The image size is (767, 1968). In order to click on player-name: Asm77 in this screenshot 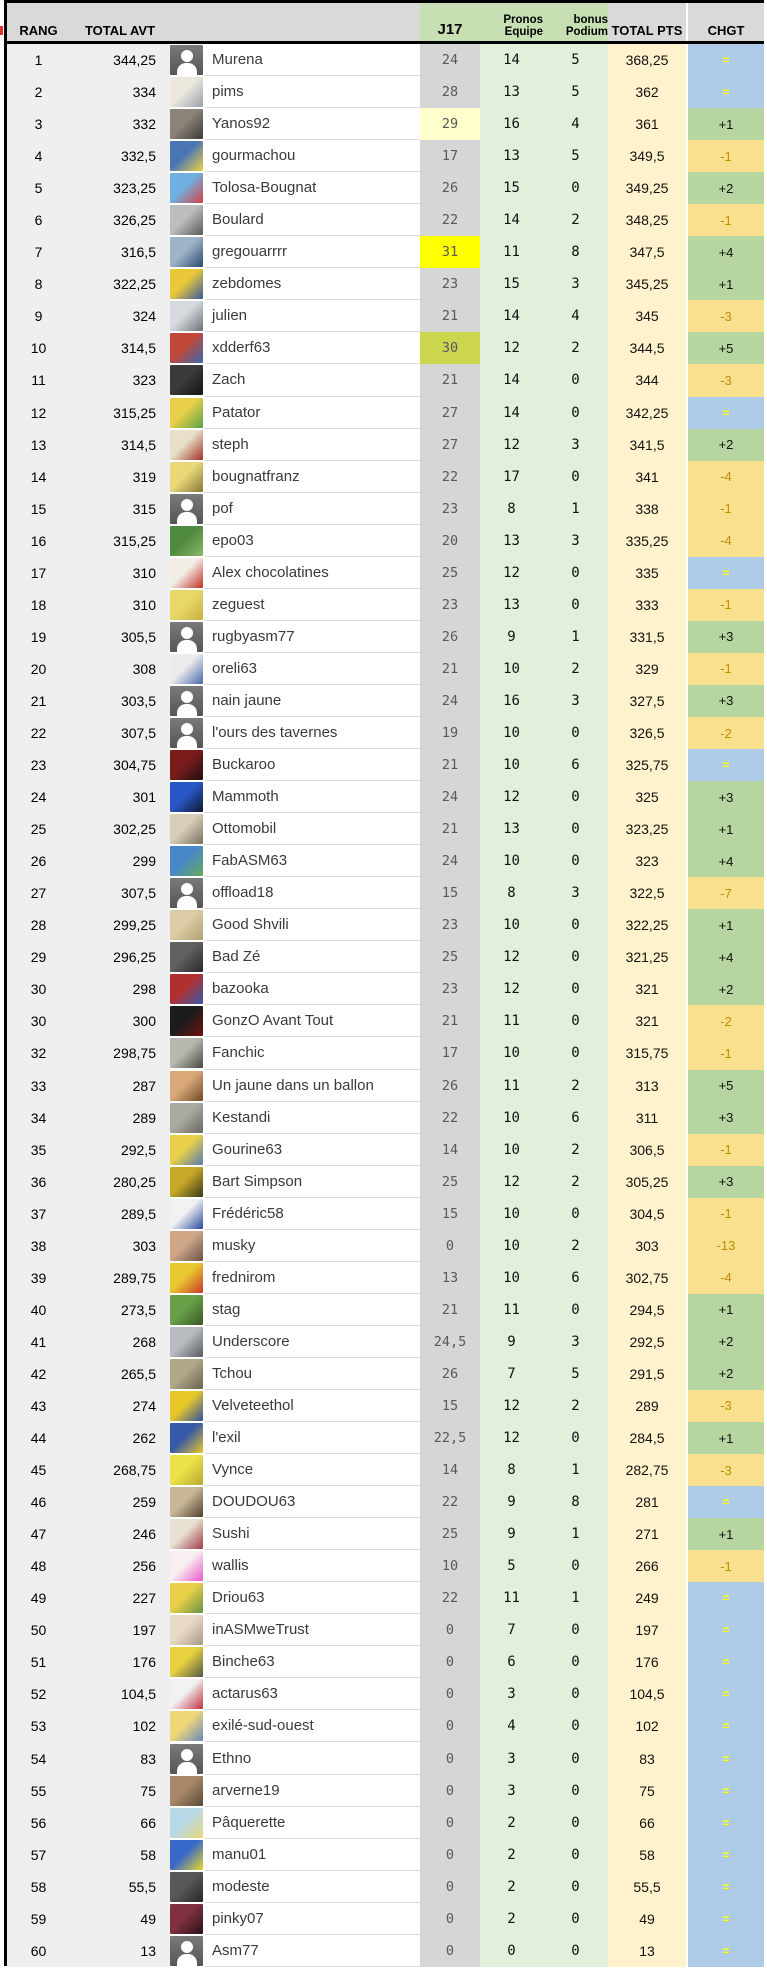, I will do `click(312, 1950)`.